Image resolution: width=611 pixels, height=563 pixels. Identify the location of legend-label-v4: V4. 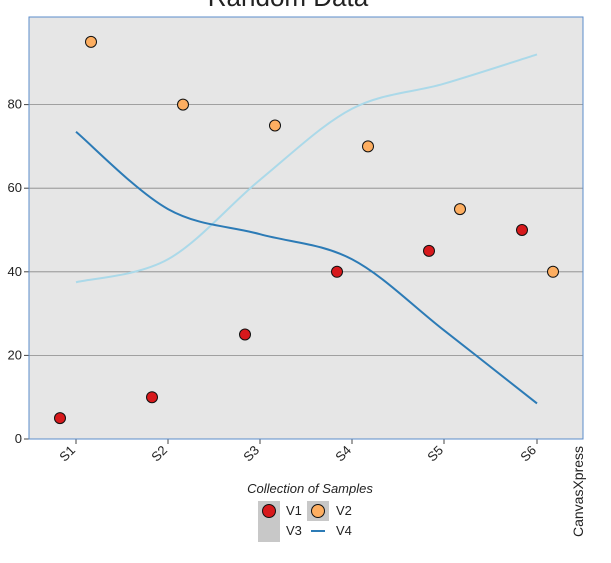
(344, 530).